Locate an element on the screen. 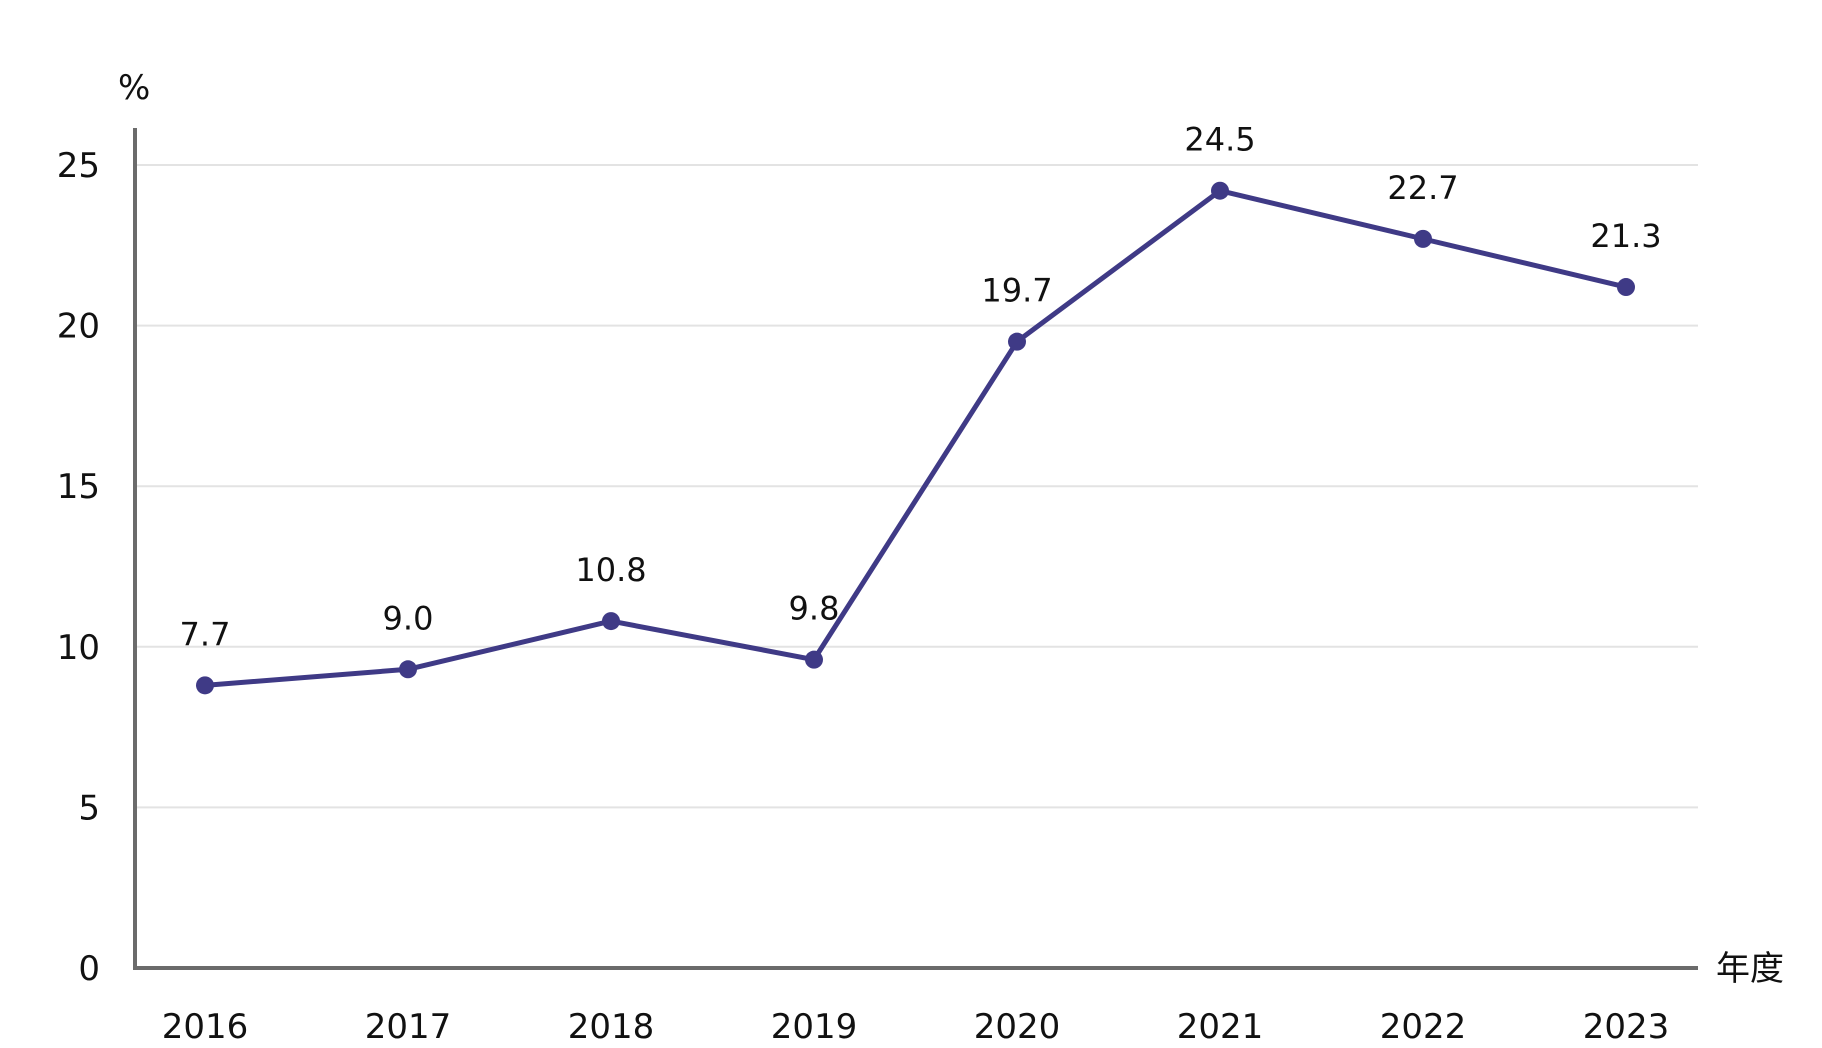  data-point-2020 is located at coordinates (1017, 341).